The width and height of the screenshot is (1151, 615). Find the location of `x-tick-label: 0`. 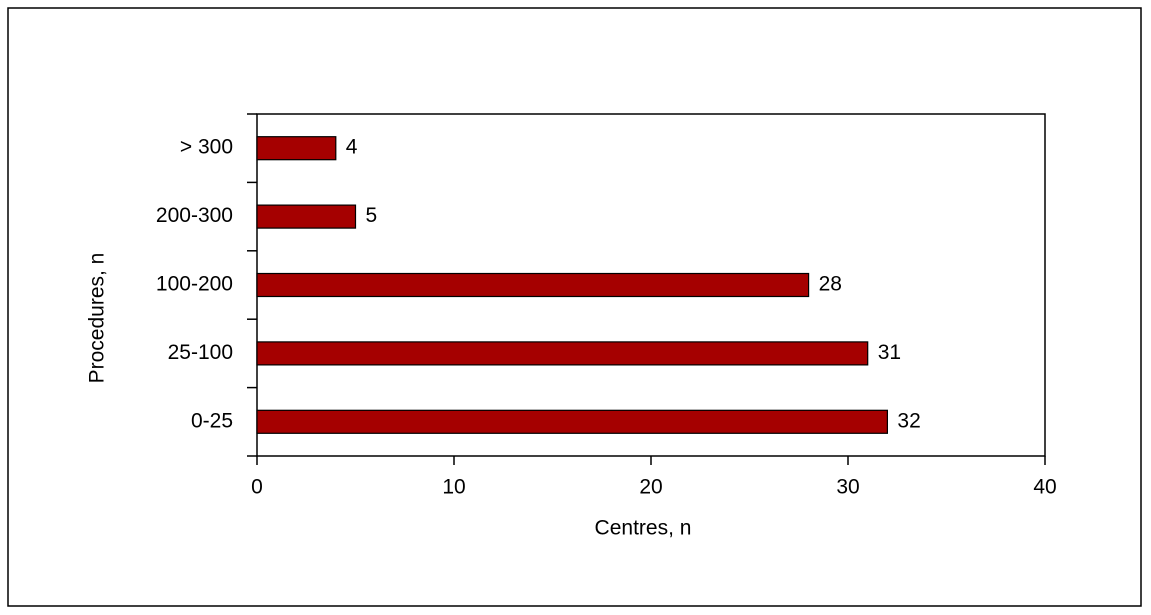

x-tick-label: 0 is located at coordinates (257, 487).